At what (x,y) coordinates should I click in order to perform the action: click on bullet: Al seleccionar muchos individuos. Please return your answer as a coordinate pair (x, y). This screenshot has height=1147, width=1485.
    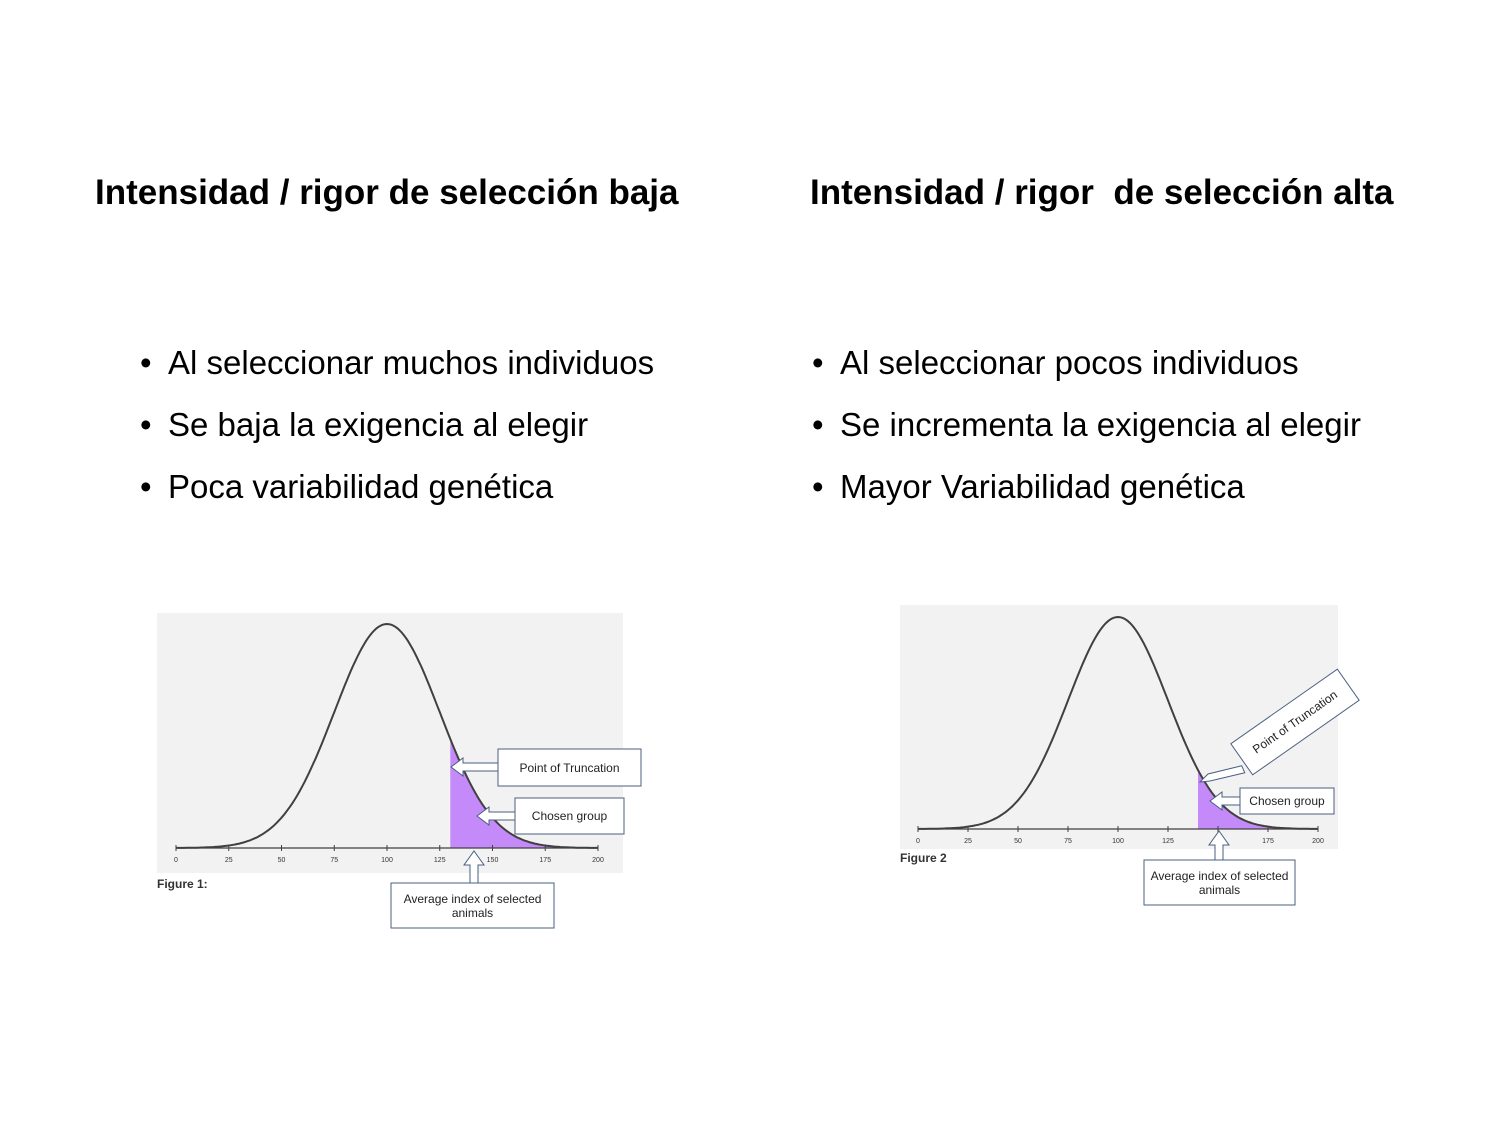
    Looking at the image, I should click on (420, 362).